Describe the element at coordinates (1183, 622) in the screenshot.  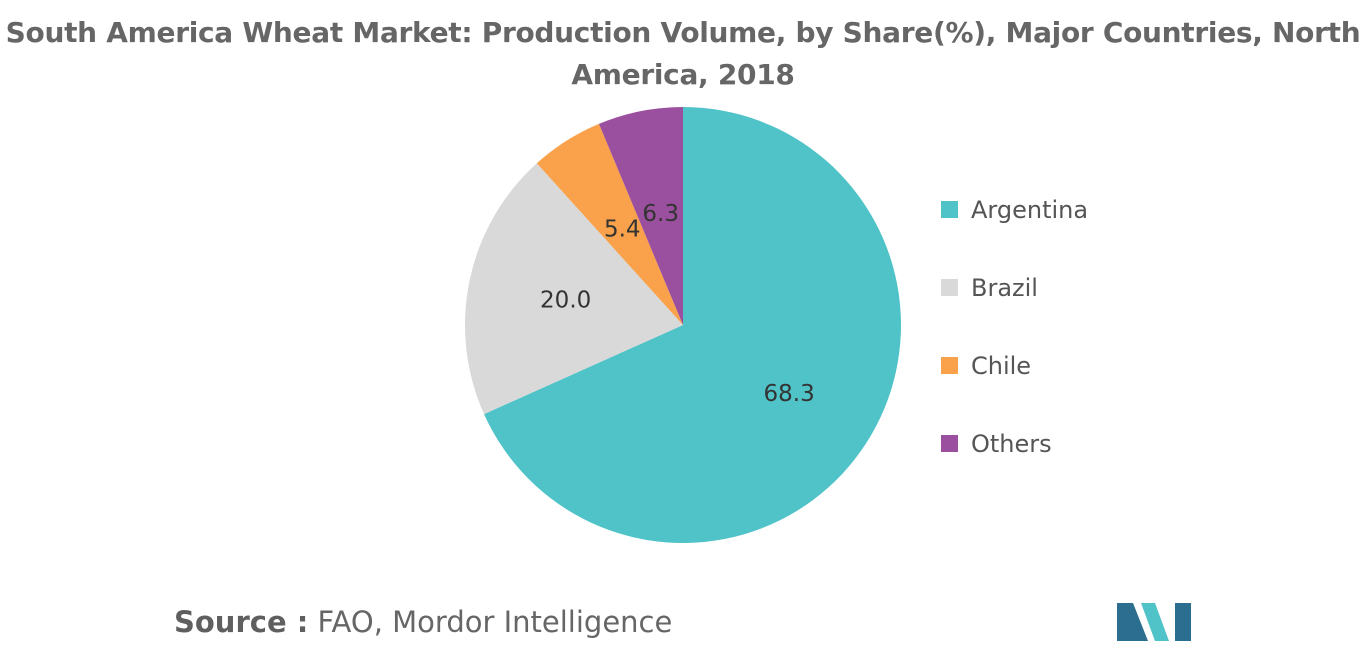
I see `logo-shape-right-dark` at that location.